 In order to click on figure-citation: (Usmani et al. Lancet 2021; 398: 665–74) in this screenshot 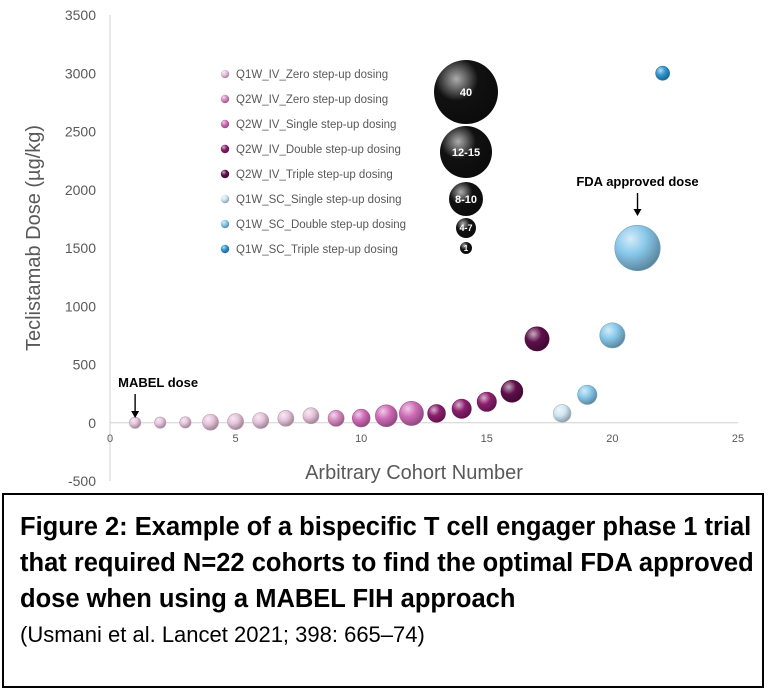, I will do `click(222, 634)`.